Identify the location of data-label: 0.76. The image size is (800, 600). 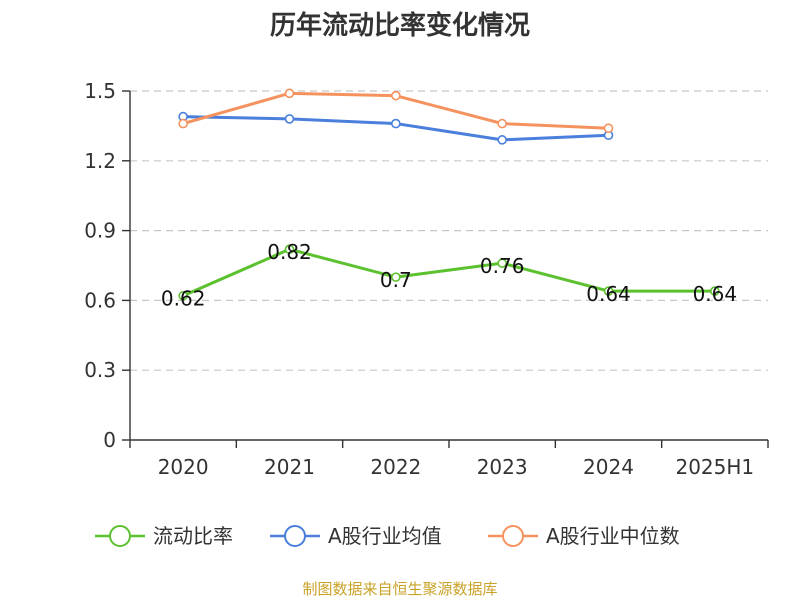
(502, 266).